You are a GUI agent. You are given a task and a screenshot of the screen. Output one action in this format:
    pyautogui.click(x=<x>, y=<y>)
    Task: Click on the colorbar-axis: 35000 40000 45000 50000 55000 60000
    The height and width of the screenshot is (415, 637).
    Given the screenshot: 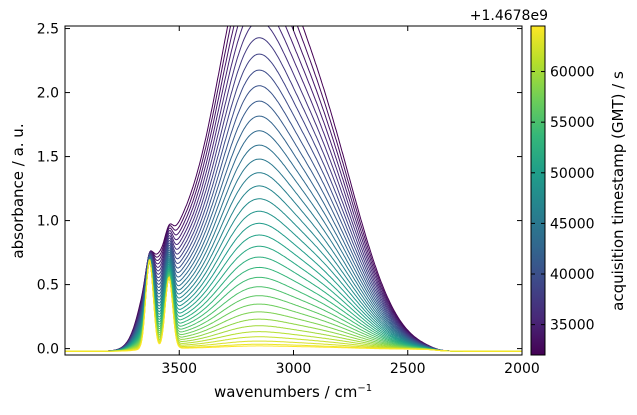 What is the action you would take?
    pyautogui.click(x=563, y=199)
    